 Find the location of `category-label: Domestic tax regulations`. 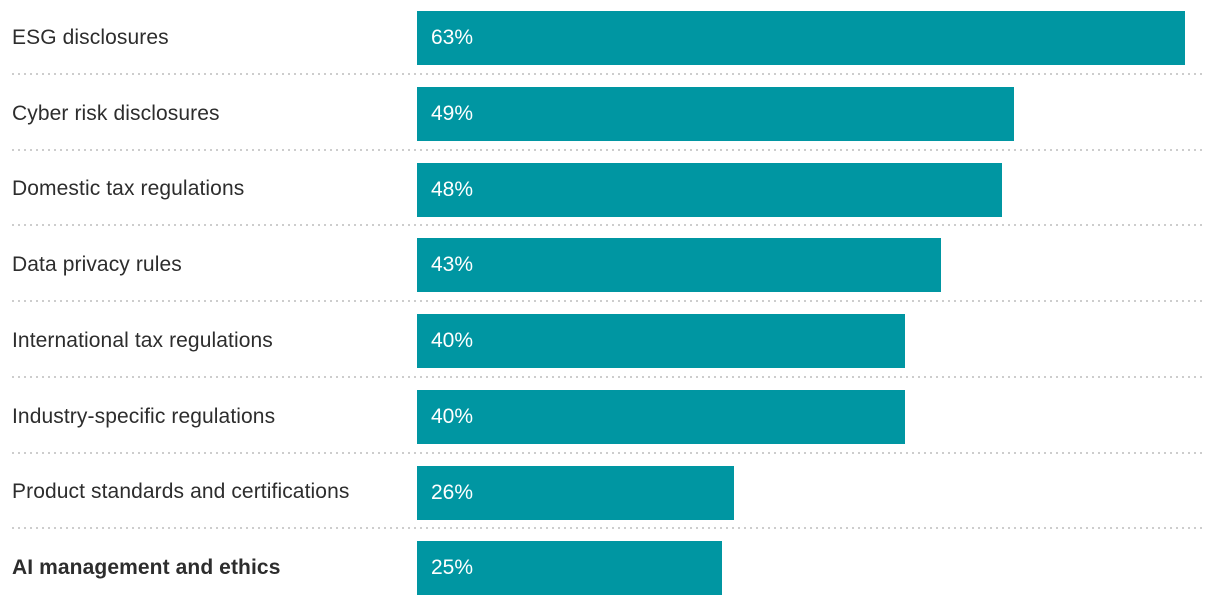

category-label: Domestic tax regulations is located at coordinates (128, 189).